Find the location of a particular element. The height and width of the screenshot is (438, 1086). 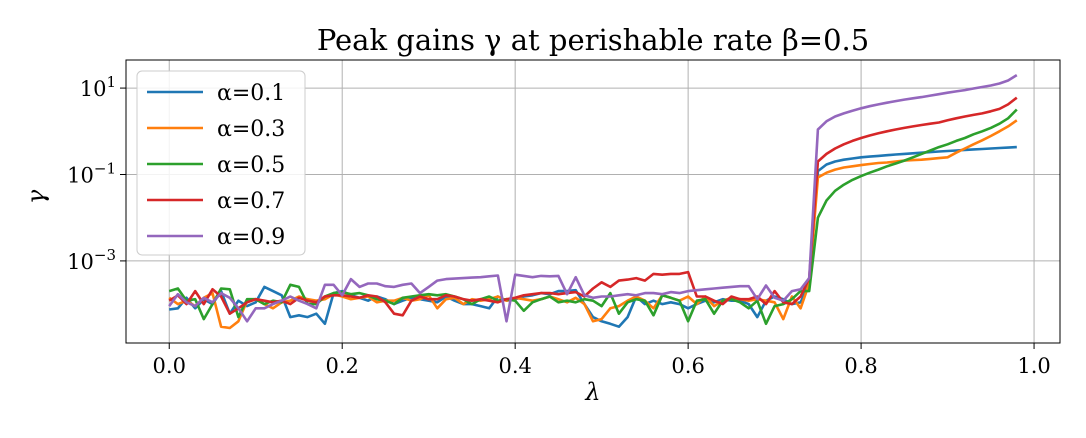

legend: α=0.1 α=0.3 α=0.5 α=0.7 α=0.9 is located at coordinates (221, 163).